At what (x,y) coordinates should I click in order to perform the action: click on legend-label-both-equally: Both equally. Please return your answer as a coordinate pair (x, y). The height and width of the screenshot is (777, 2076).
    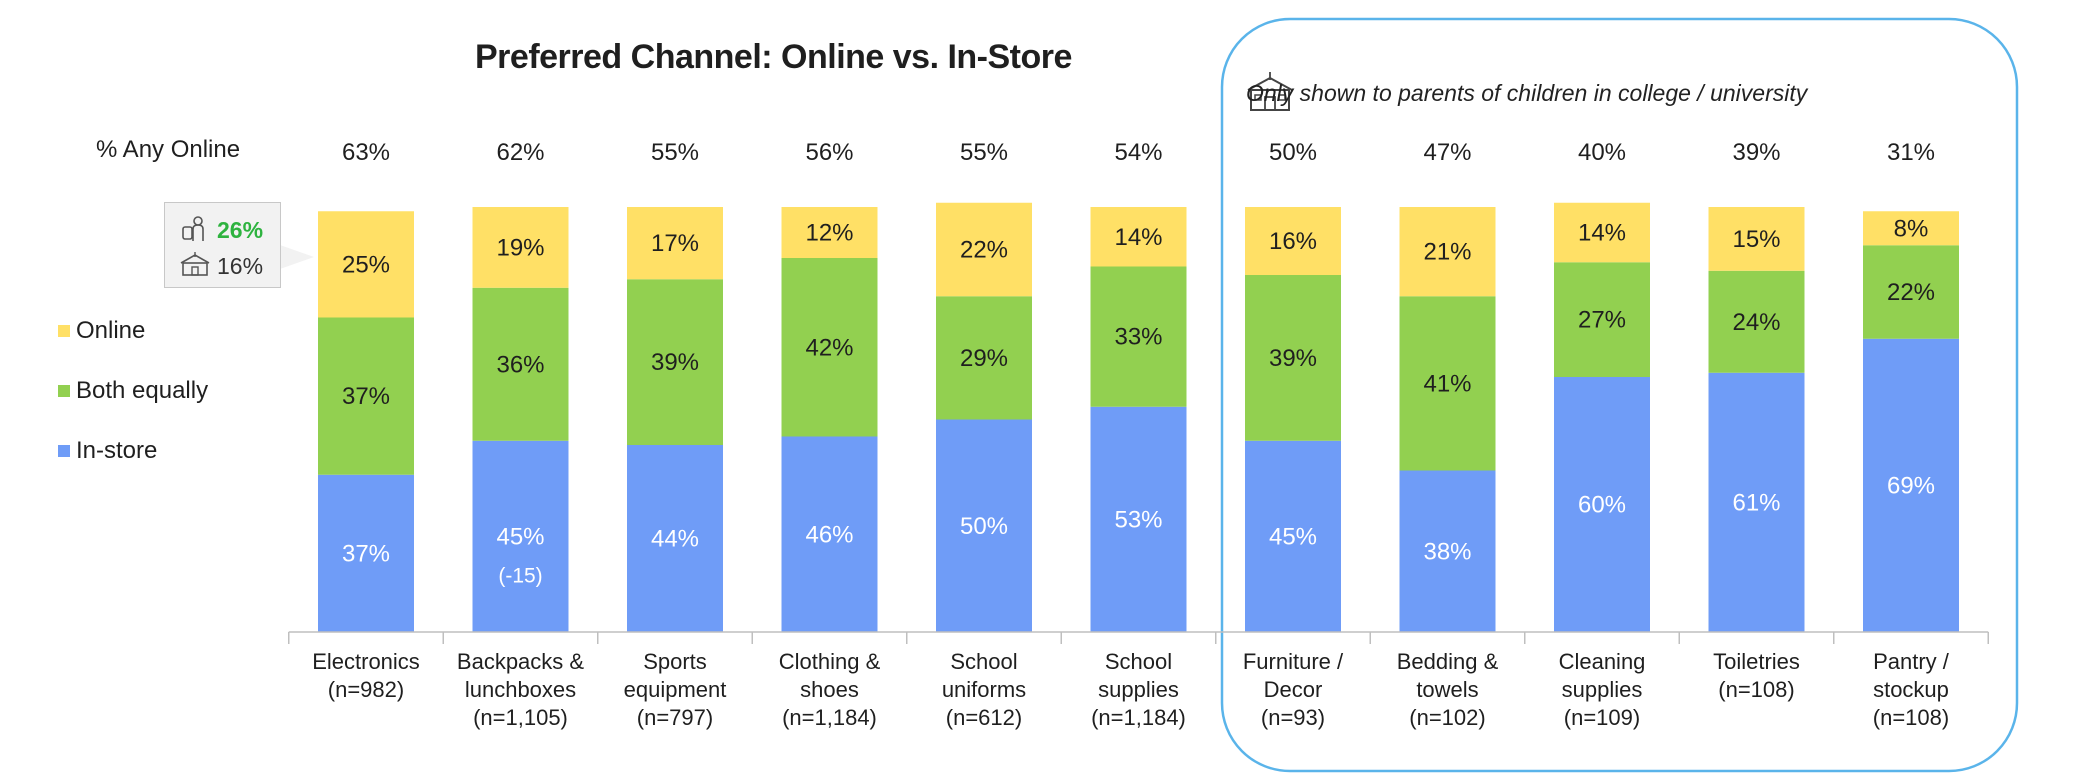
    Looking at the image, I should click on (142, 390).